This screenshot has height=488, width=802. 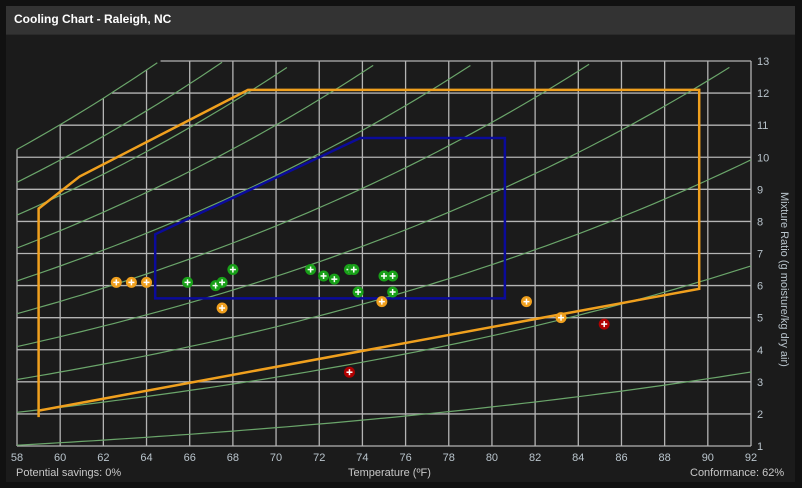 What do you see at coordinates (708, 458) in the screenshot?
I see `x-tick-label: 90` at bounding box center [708, 458].